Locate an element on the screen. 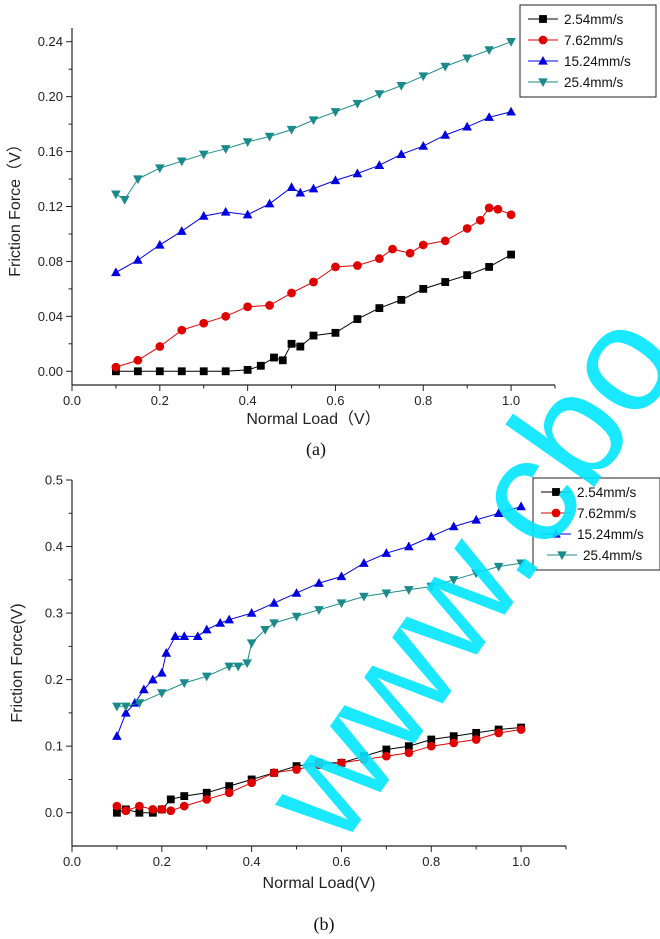 The height and width of the screenshot is (939, 660). y-tick-label: 0.08 is located at coordinates (50, 261).